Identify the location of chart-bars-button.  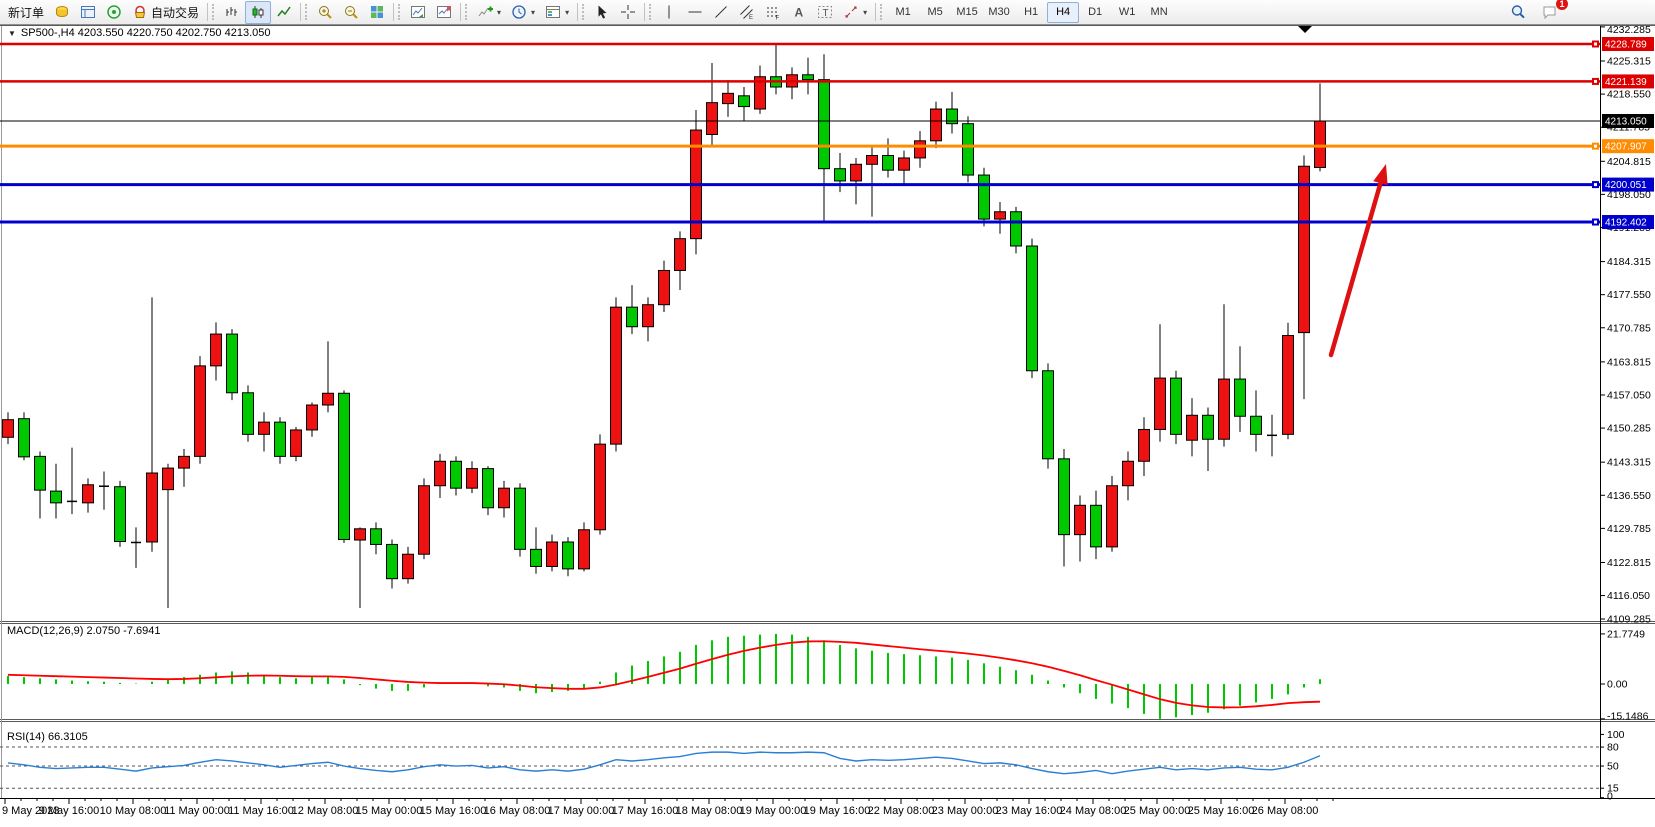
(232, 12).